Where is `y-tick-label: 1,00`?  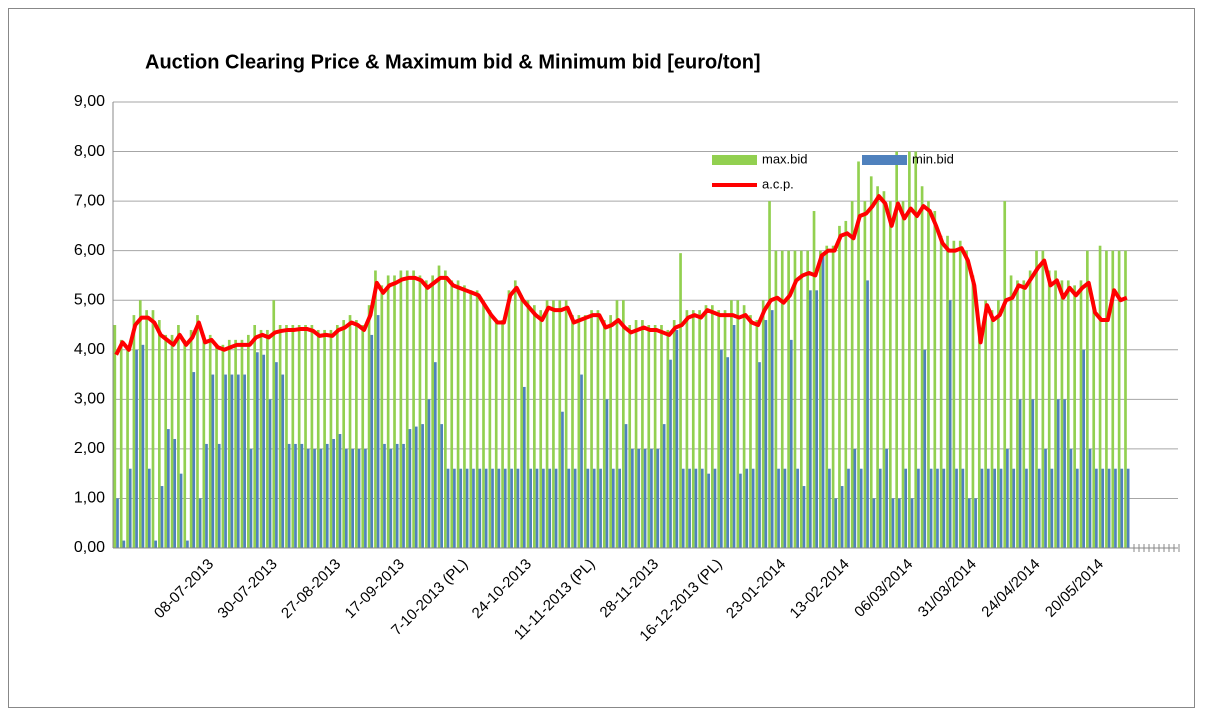
y-tick-label: 1,00 is located at coordinates (89, 498).